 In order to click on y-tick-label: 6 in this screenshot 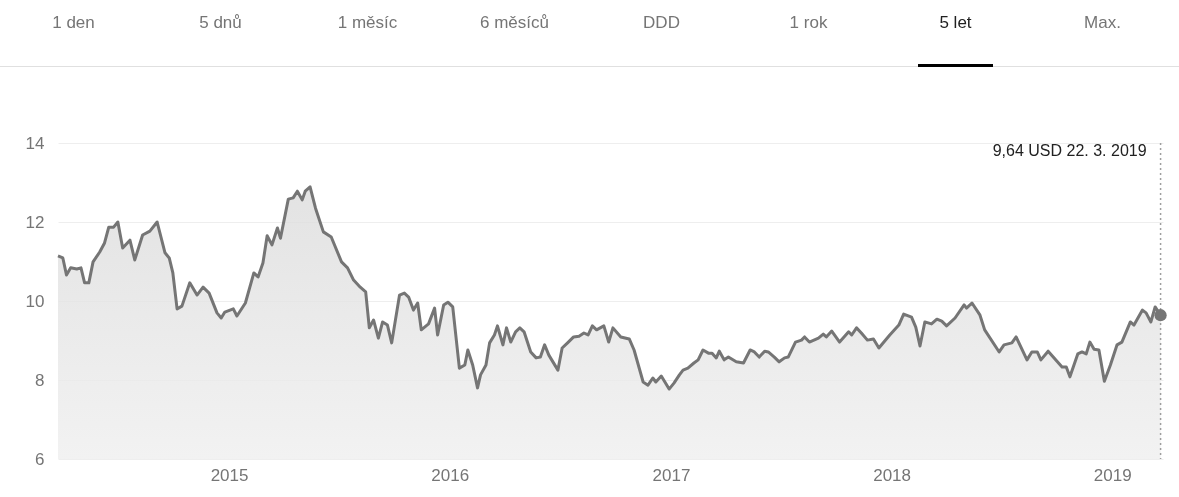, I will do `click(40, 459)`.